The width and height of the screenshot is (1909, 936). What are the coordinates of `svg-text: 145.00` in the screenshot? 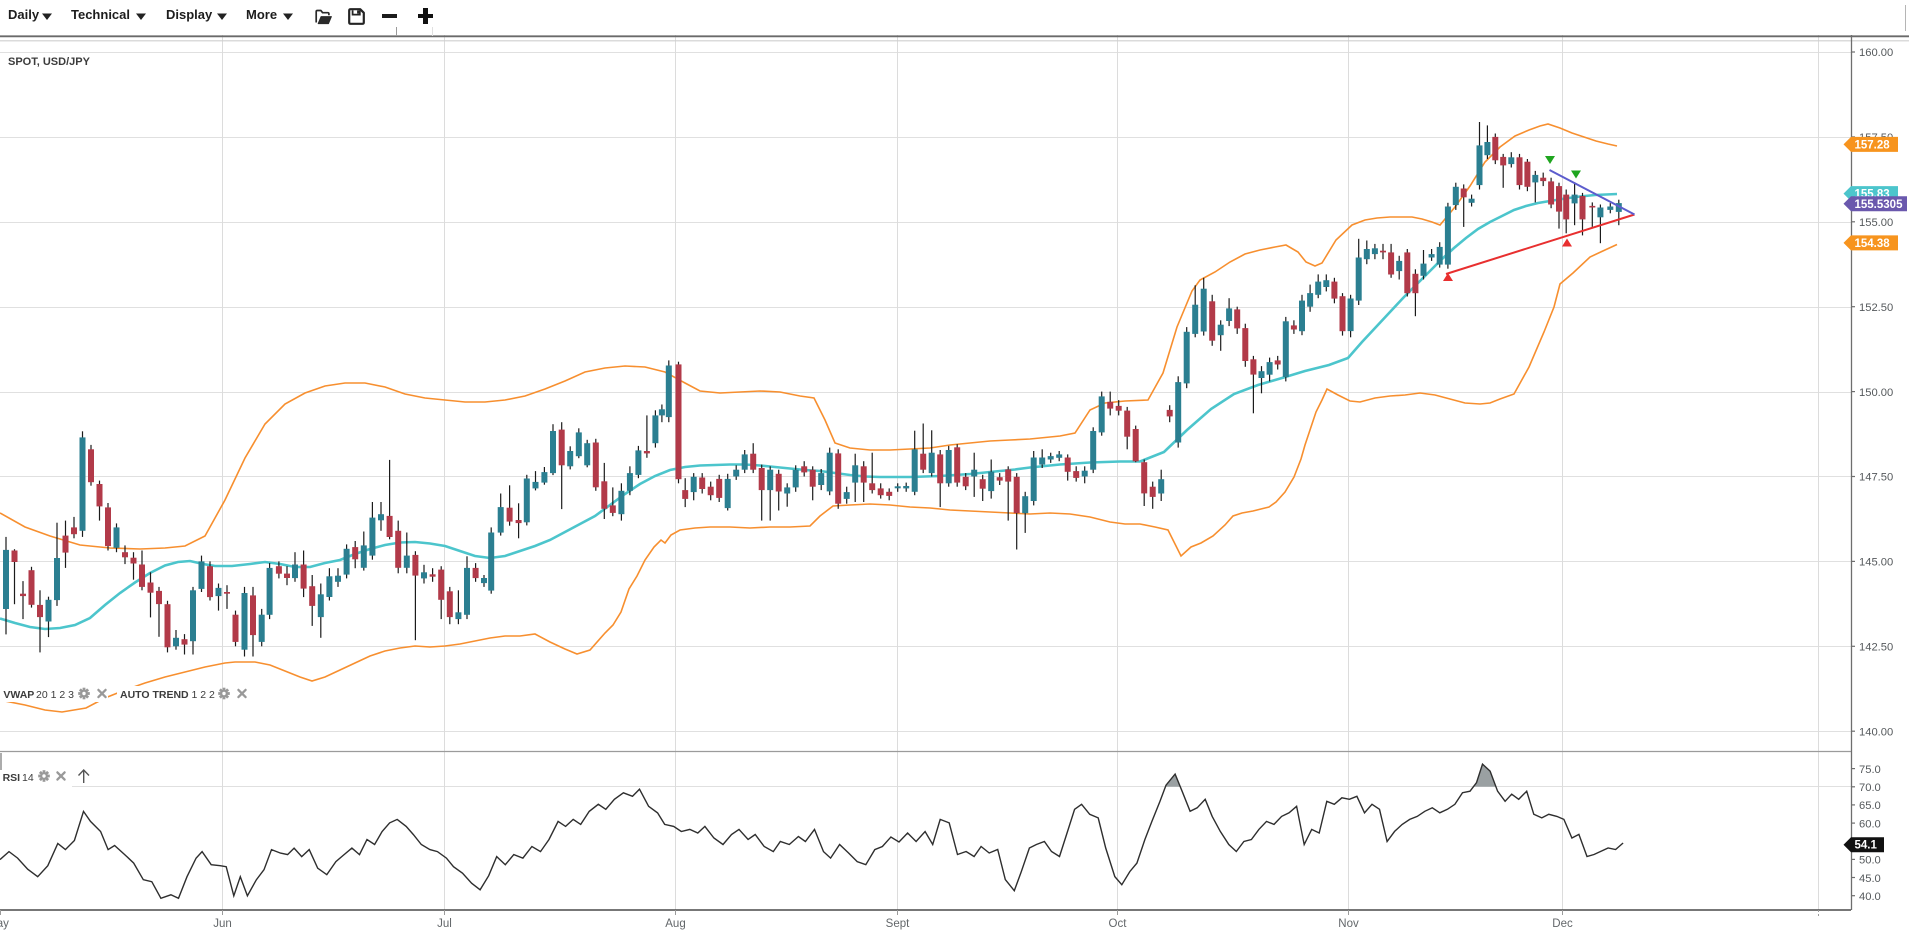 It's located at (1876, 563).